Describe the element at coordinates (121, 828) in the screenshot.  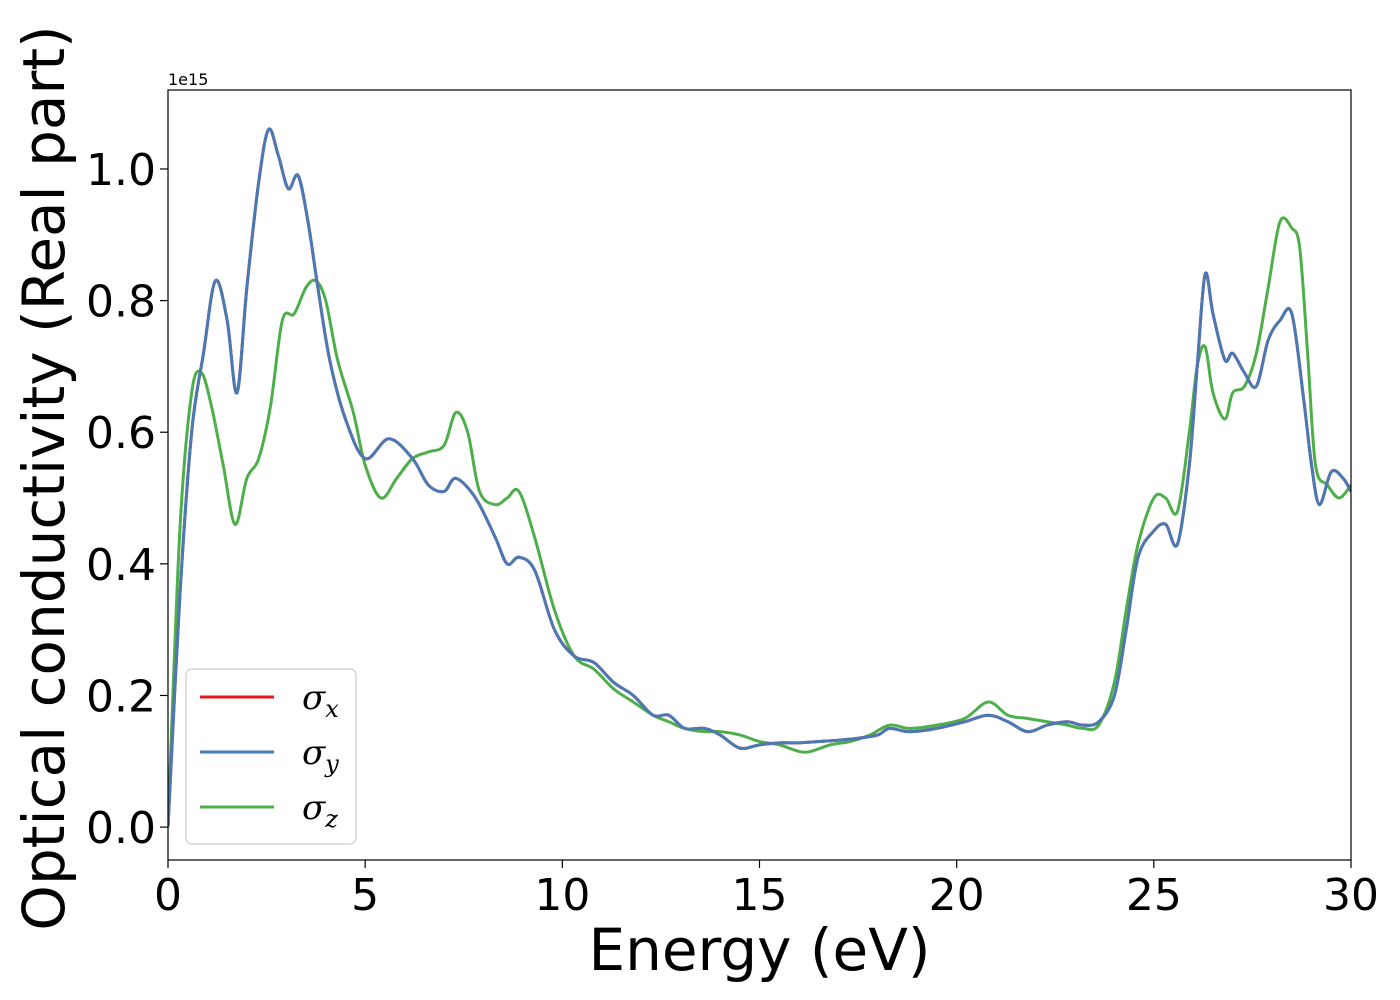
I see `y-tick-label: 0.0` at that location.